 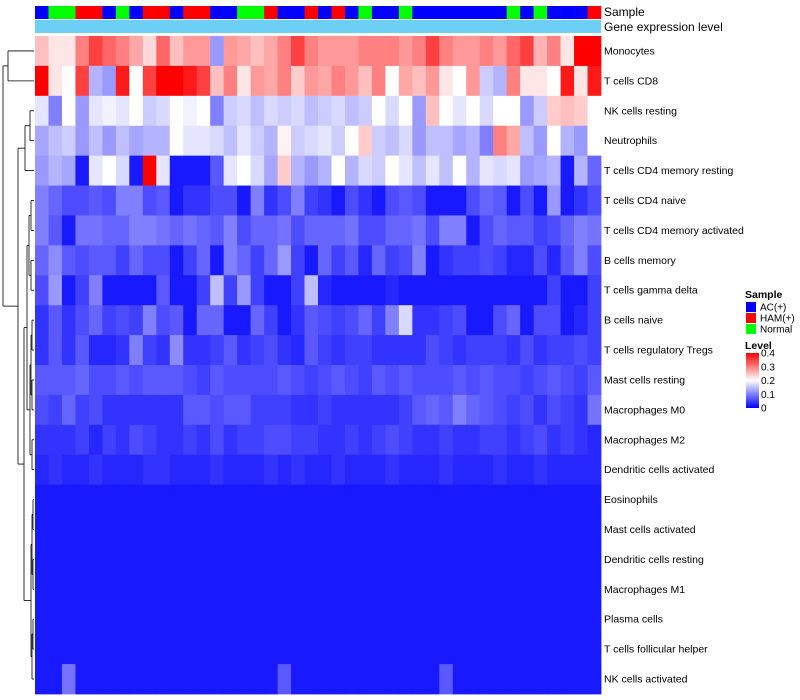 What do you see at coordinates (644, 380) in the screenshot?
I see `row-label: Mast cells resting` at bounding box center [644, 380].